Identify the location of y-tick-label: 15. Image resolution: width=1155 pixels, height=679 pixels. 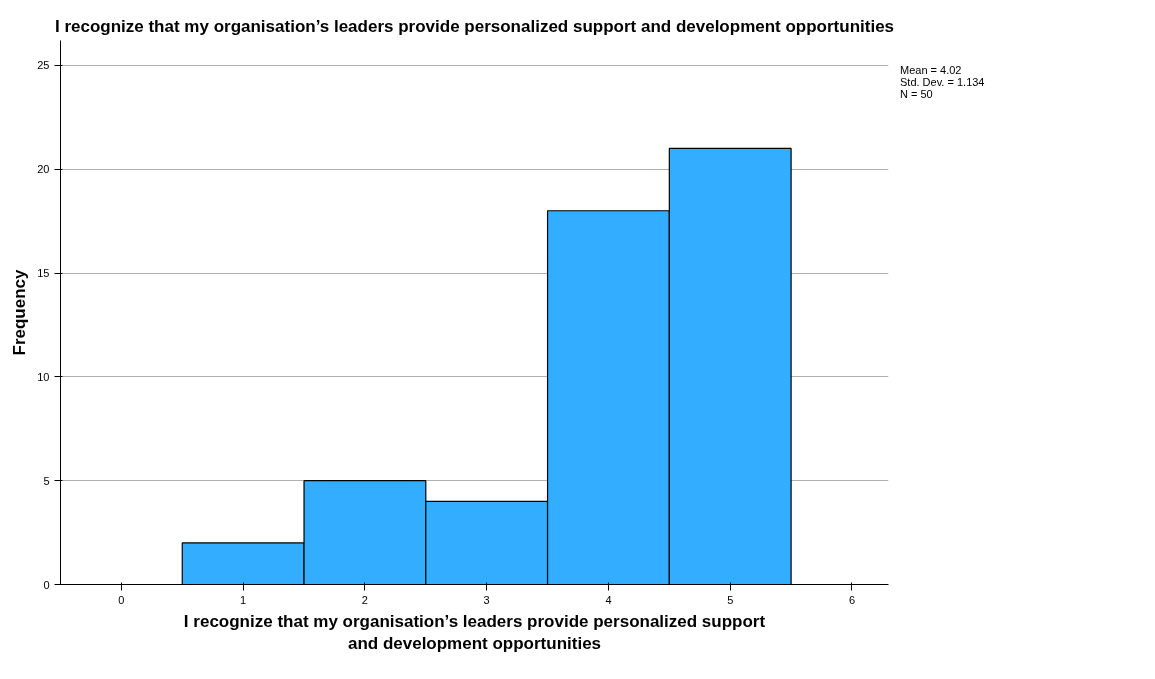
(43, 273).